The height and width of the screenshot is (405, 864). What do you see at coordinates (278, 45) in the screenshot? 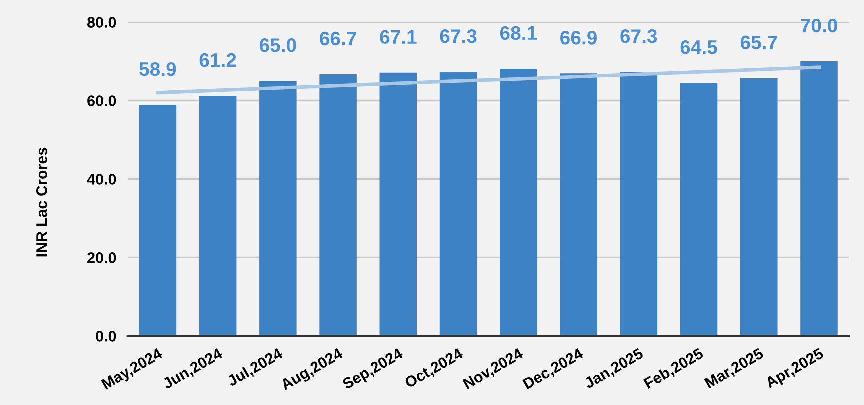
I see `data-label: 65.0` at bounding box center [278, 45].